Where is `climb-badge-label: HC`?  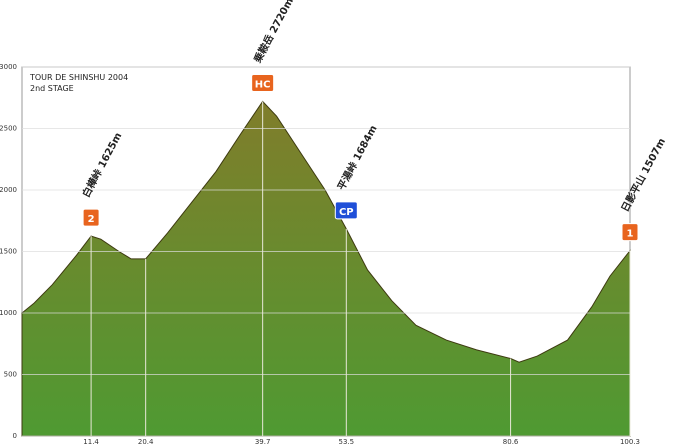 climb-badge-label: HC is located at coordinates (263, 84).